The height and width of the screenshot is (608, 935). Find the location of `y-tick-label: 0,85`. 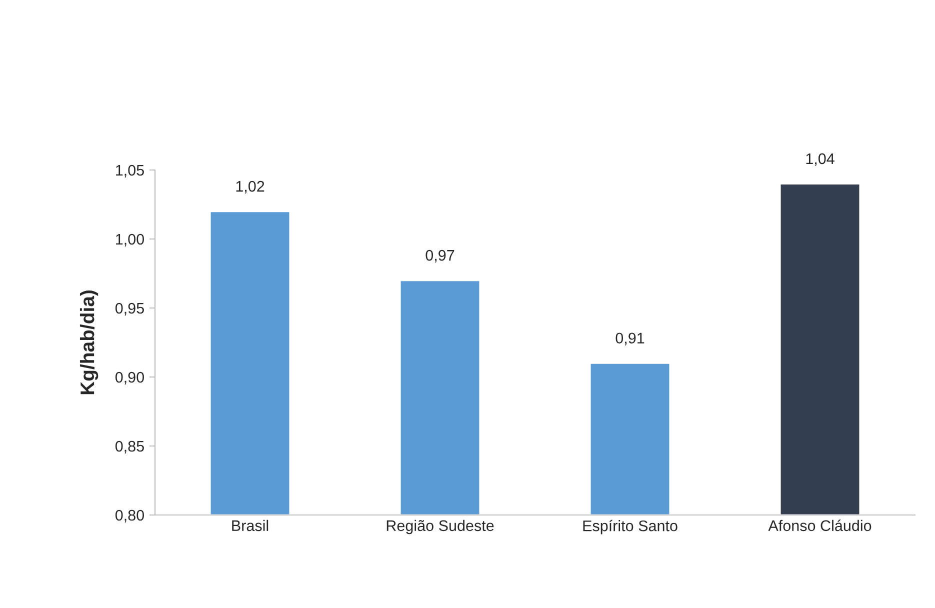

y-tick-label: 0,85 is located at coordinates (129, 447).